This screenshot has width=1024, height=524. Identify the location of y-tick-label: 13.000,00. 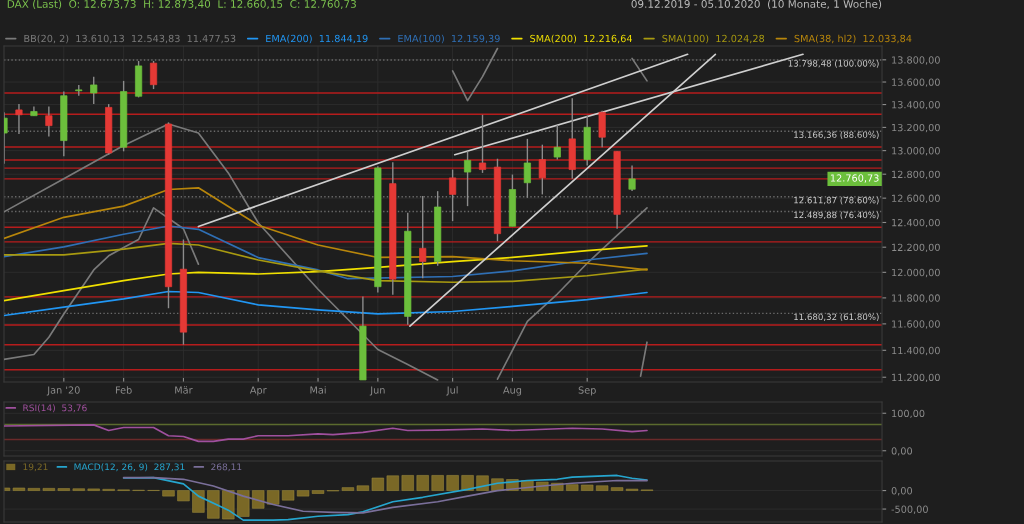
(916, 151).